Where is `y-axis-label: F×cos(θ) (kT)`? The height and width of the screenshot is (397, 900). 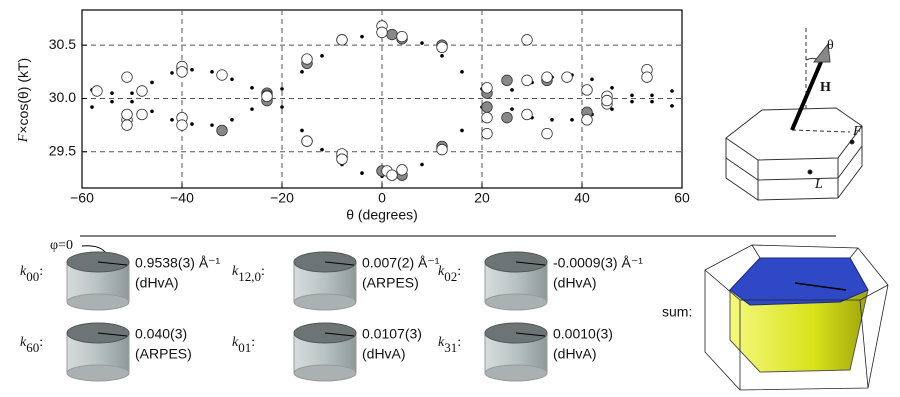
y-axis-label: F×cos(θ) (kT) is located at coordinates (23, 100).